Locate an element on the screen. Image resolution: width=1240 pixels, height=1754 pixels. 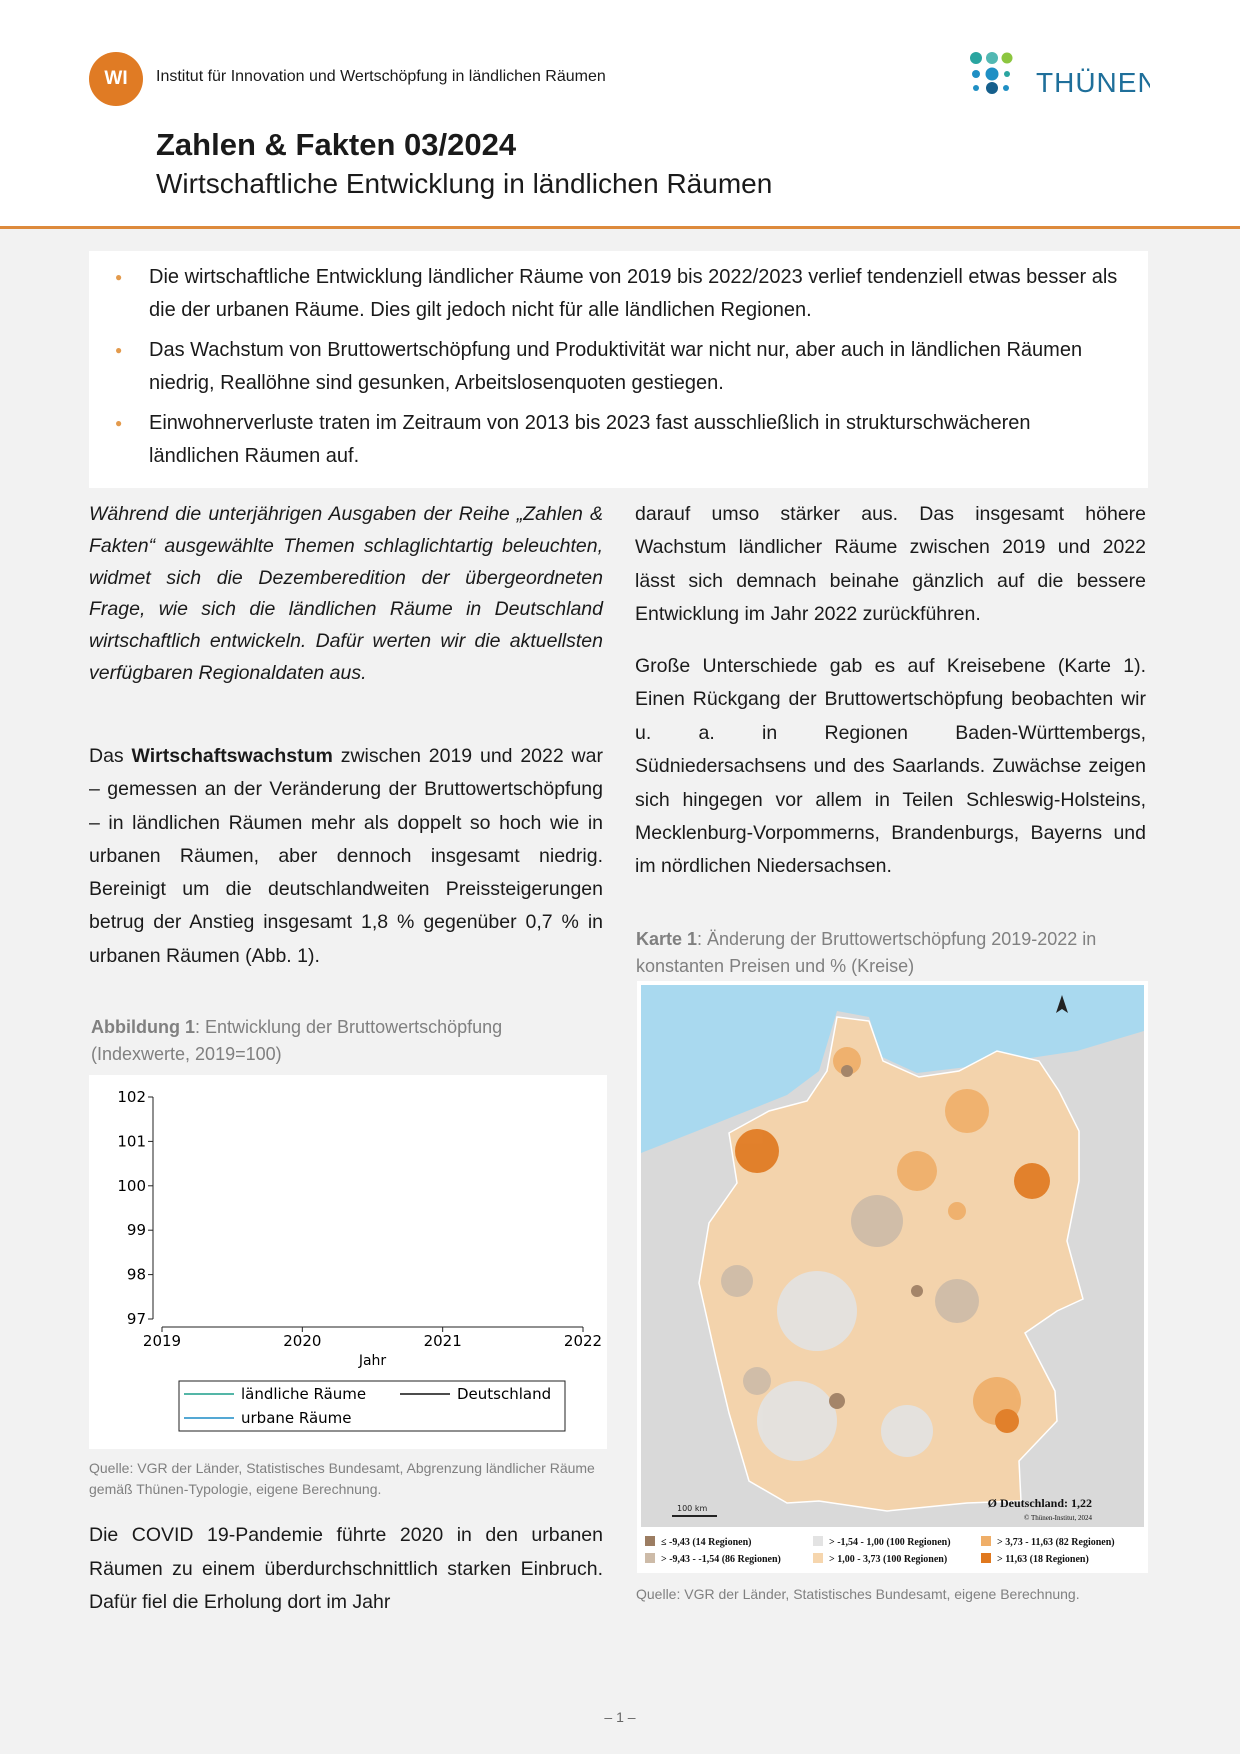
sea is located at coordinates (892, 1069).